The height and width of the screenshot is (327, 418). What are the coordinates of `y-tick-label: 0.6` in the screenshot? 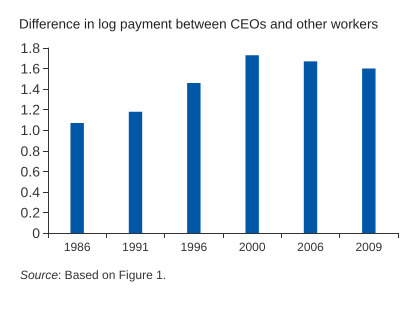 It's located at (30, 171).